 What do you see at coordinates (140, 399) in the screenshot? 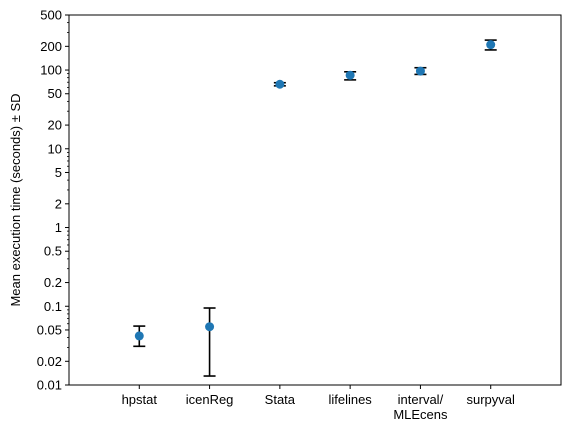
I see `x-tick-label: hpstat` at bounding box center [140, 399].